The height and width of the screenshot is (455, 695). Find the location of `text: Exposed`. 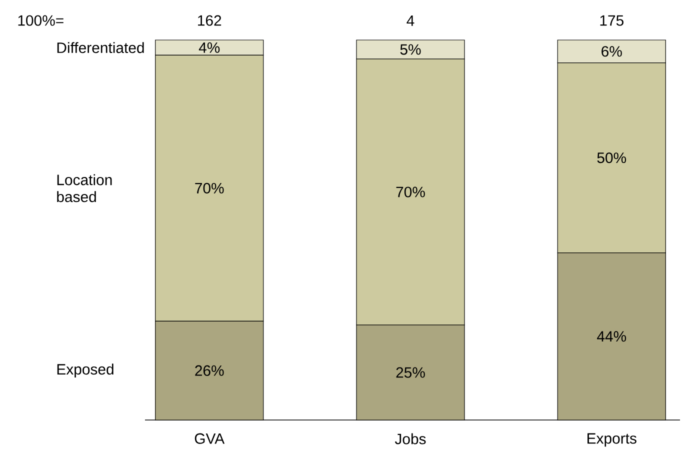

text: Exposed is located at coordinates (85, 371).